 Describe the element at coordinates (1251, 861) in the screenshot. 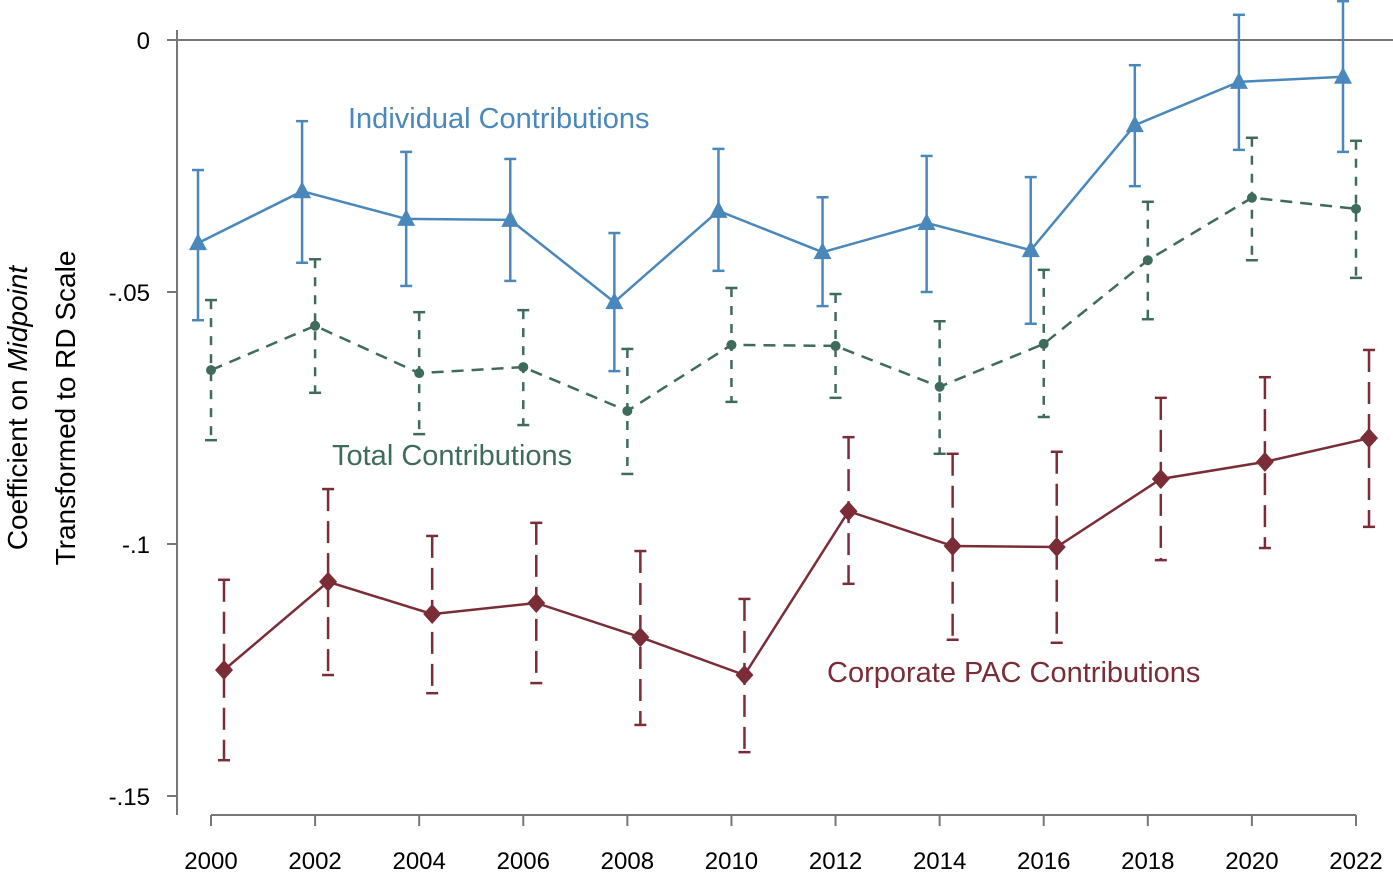

I see `x-tick-label: 2020` at that location.